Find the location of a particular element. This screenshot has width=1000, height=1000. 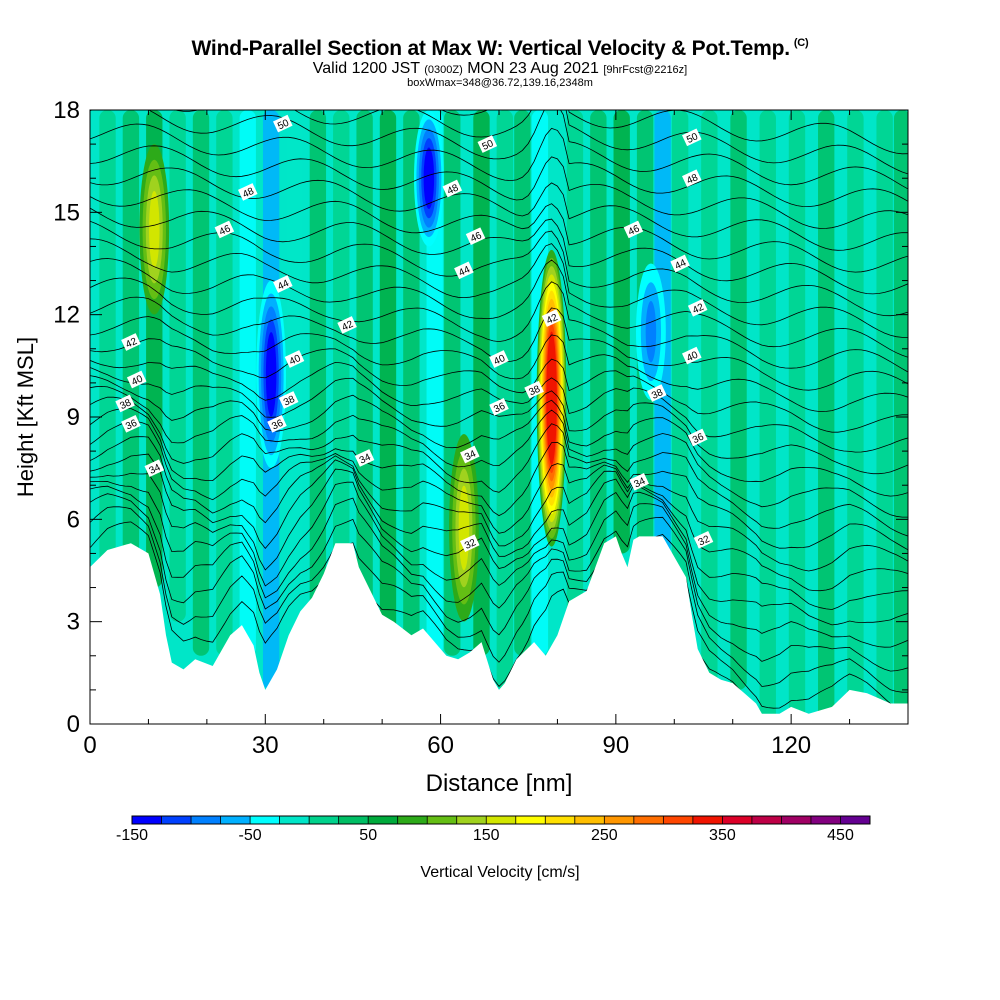

theta-label-text: 34 is located at coordinates (365, 459).